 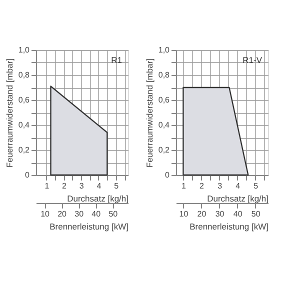 What do you see at coordinates (252, 60) in the screenshot?
I see `annotation: R1-V` at bounding box center [252, 60].